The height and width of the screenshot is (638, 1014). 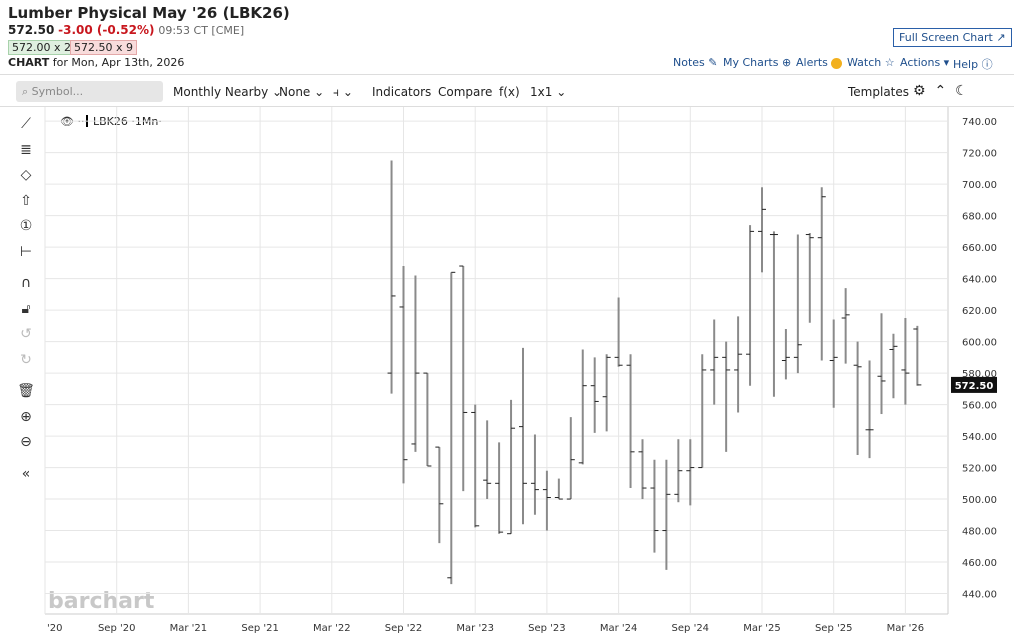 What do you see at coordinates (404, 628) in the screenshot?
I see `x-tick-label: Sep '22` at bounding box center [404, 628].